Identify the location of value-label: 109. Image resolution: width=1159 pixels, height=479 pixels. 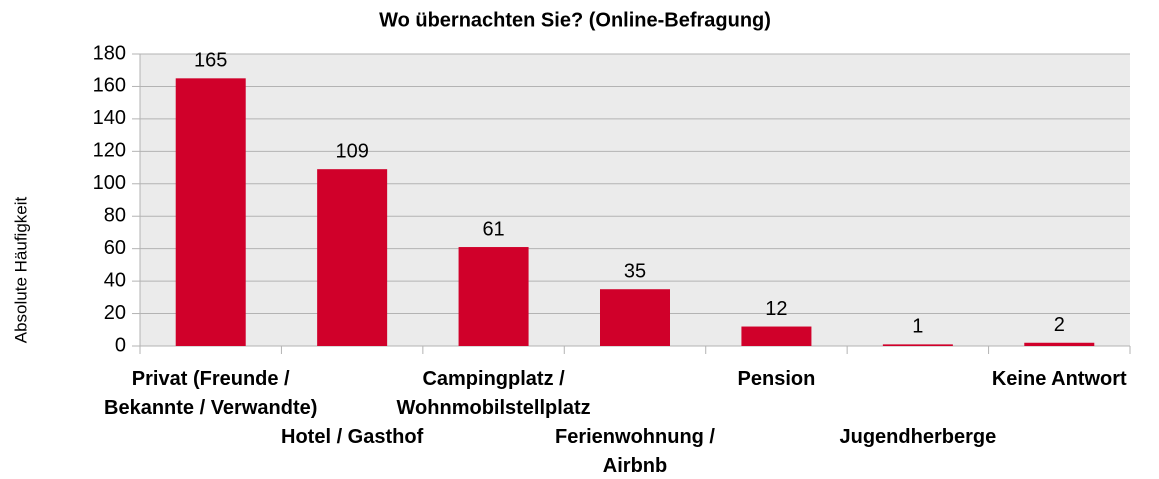
(351, 151).